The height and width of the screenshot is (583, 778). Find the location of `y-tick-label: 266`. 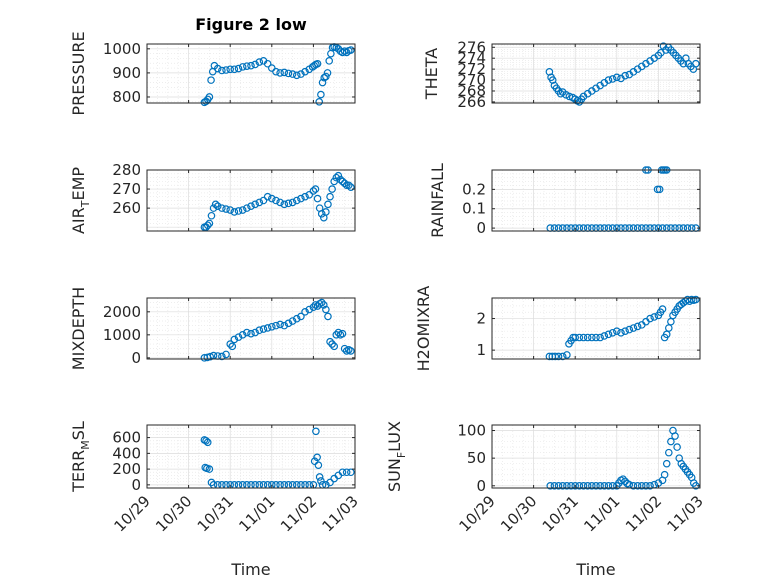

y-tick-label: 266 is located at coordinates (471, 102).